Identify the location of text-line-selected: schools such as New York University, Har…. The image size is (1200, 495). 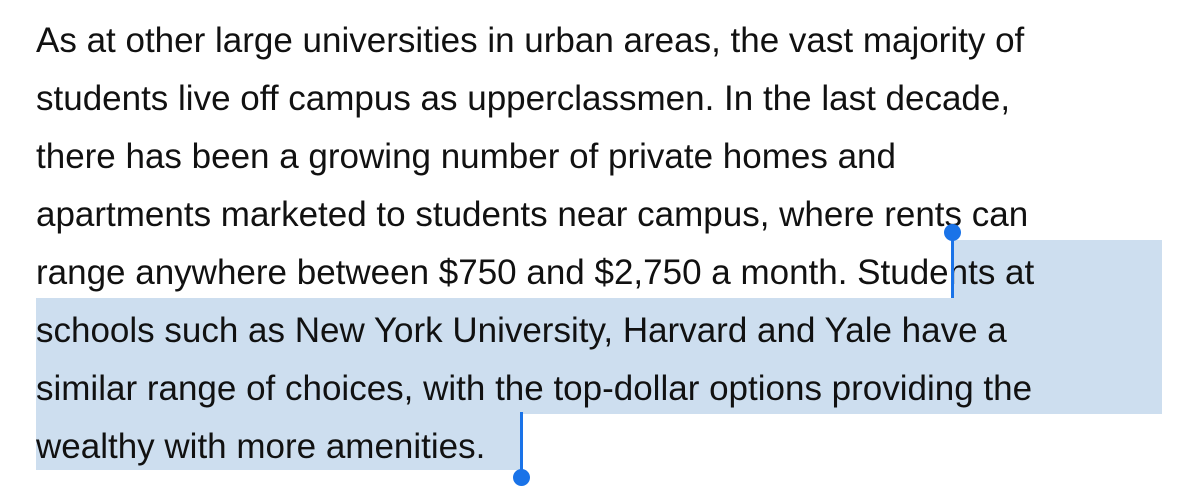
(521, 330).